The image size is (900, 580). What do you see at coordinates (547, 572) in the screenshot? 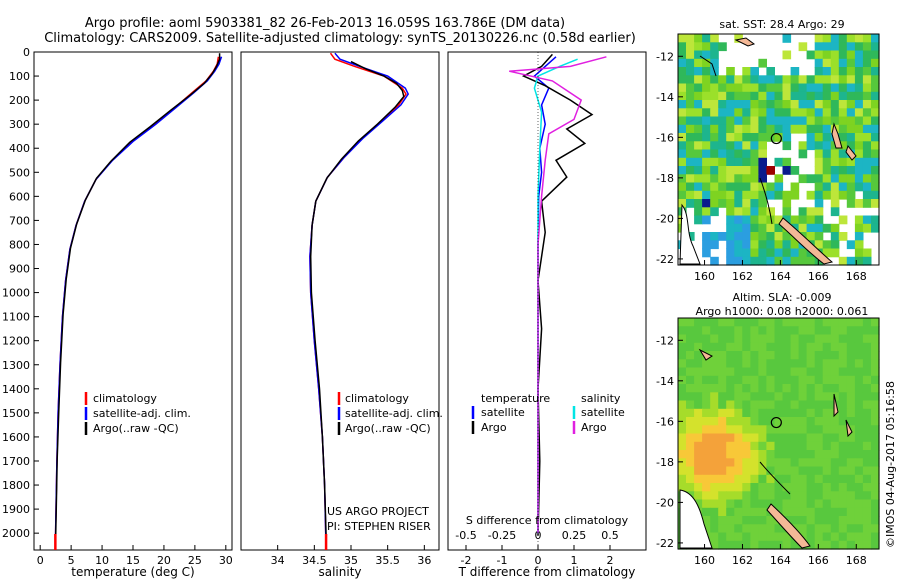
I see `t-difference-xlabel: T difference from climatology` at bounding box center [547, 572].